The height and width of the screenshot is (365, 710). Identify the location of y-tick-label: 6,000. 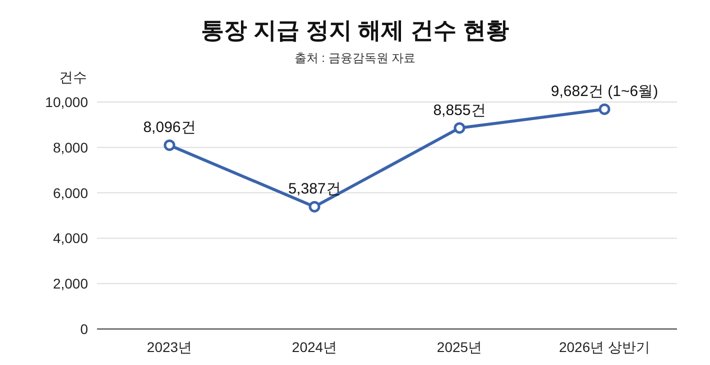
(70, 192).